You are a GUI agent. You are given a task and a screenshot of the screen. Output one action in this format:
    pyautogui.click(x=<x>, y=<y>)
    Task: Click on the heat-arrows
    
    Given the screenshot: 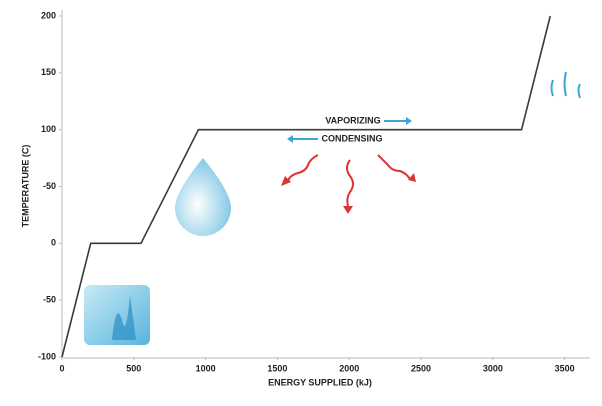 What is the action you would take?
    pyautogui.click(x=349, y=180)
    